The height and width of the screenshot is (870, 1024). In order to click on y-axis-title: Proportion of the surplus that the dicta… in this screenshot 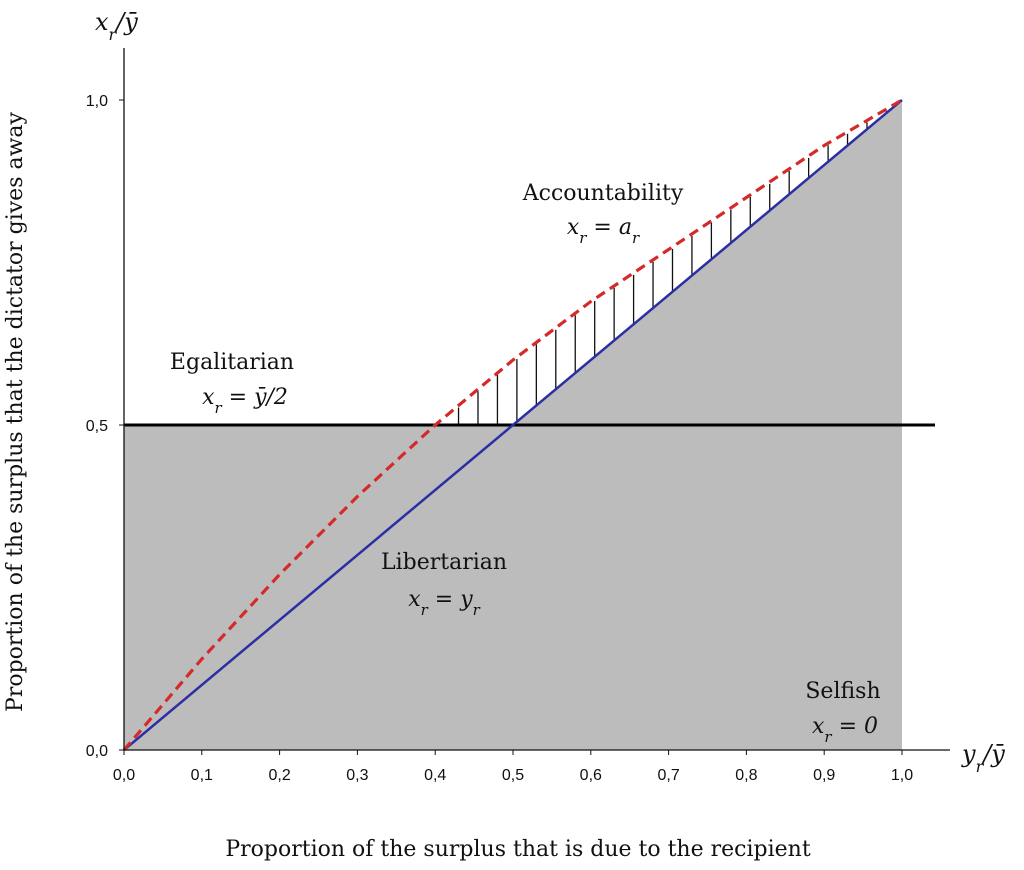, I will do `click(15, 411)`.